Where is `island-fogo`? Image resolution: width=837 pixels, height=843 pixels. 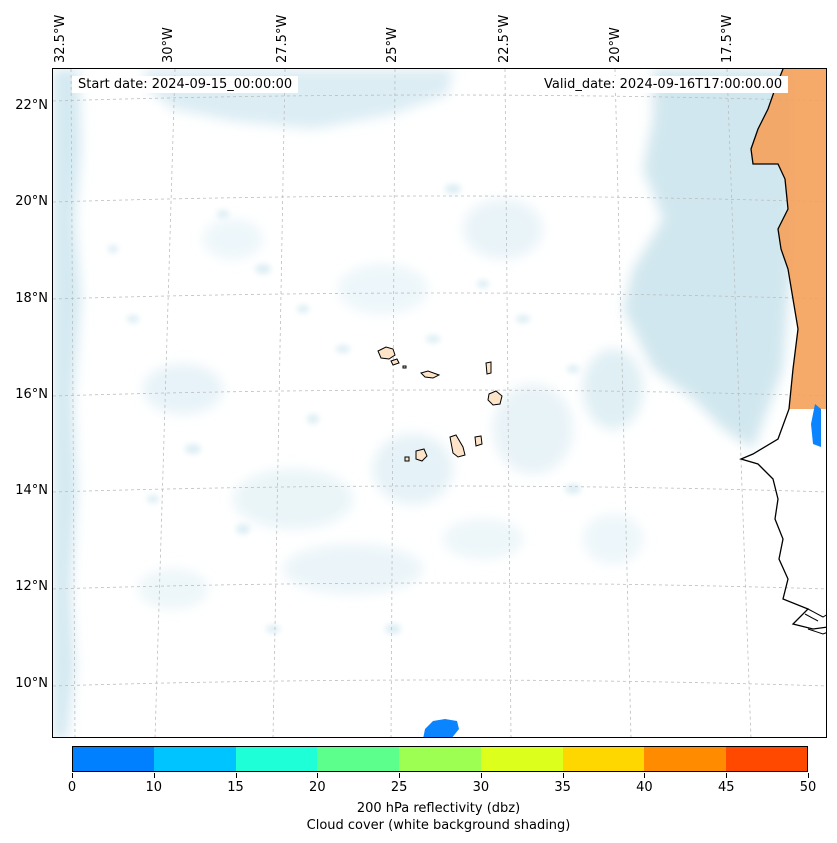 island-fogo is located at coordinates (421, 455).